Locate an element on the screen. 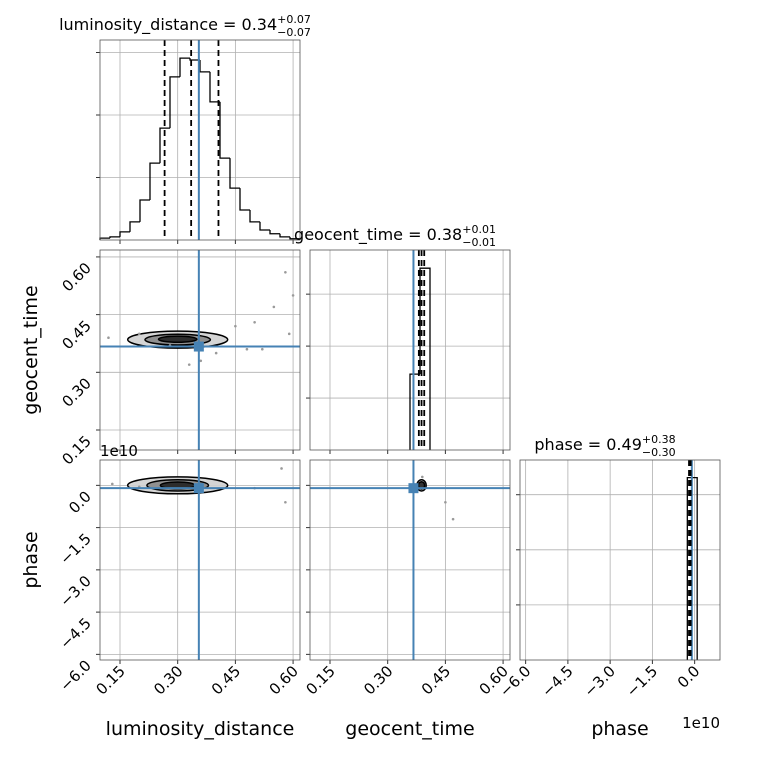 This screenshot has height=760, width=760. y-tick-label: 0.0 is located at coordinates (80, 502).